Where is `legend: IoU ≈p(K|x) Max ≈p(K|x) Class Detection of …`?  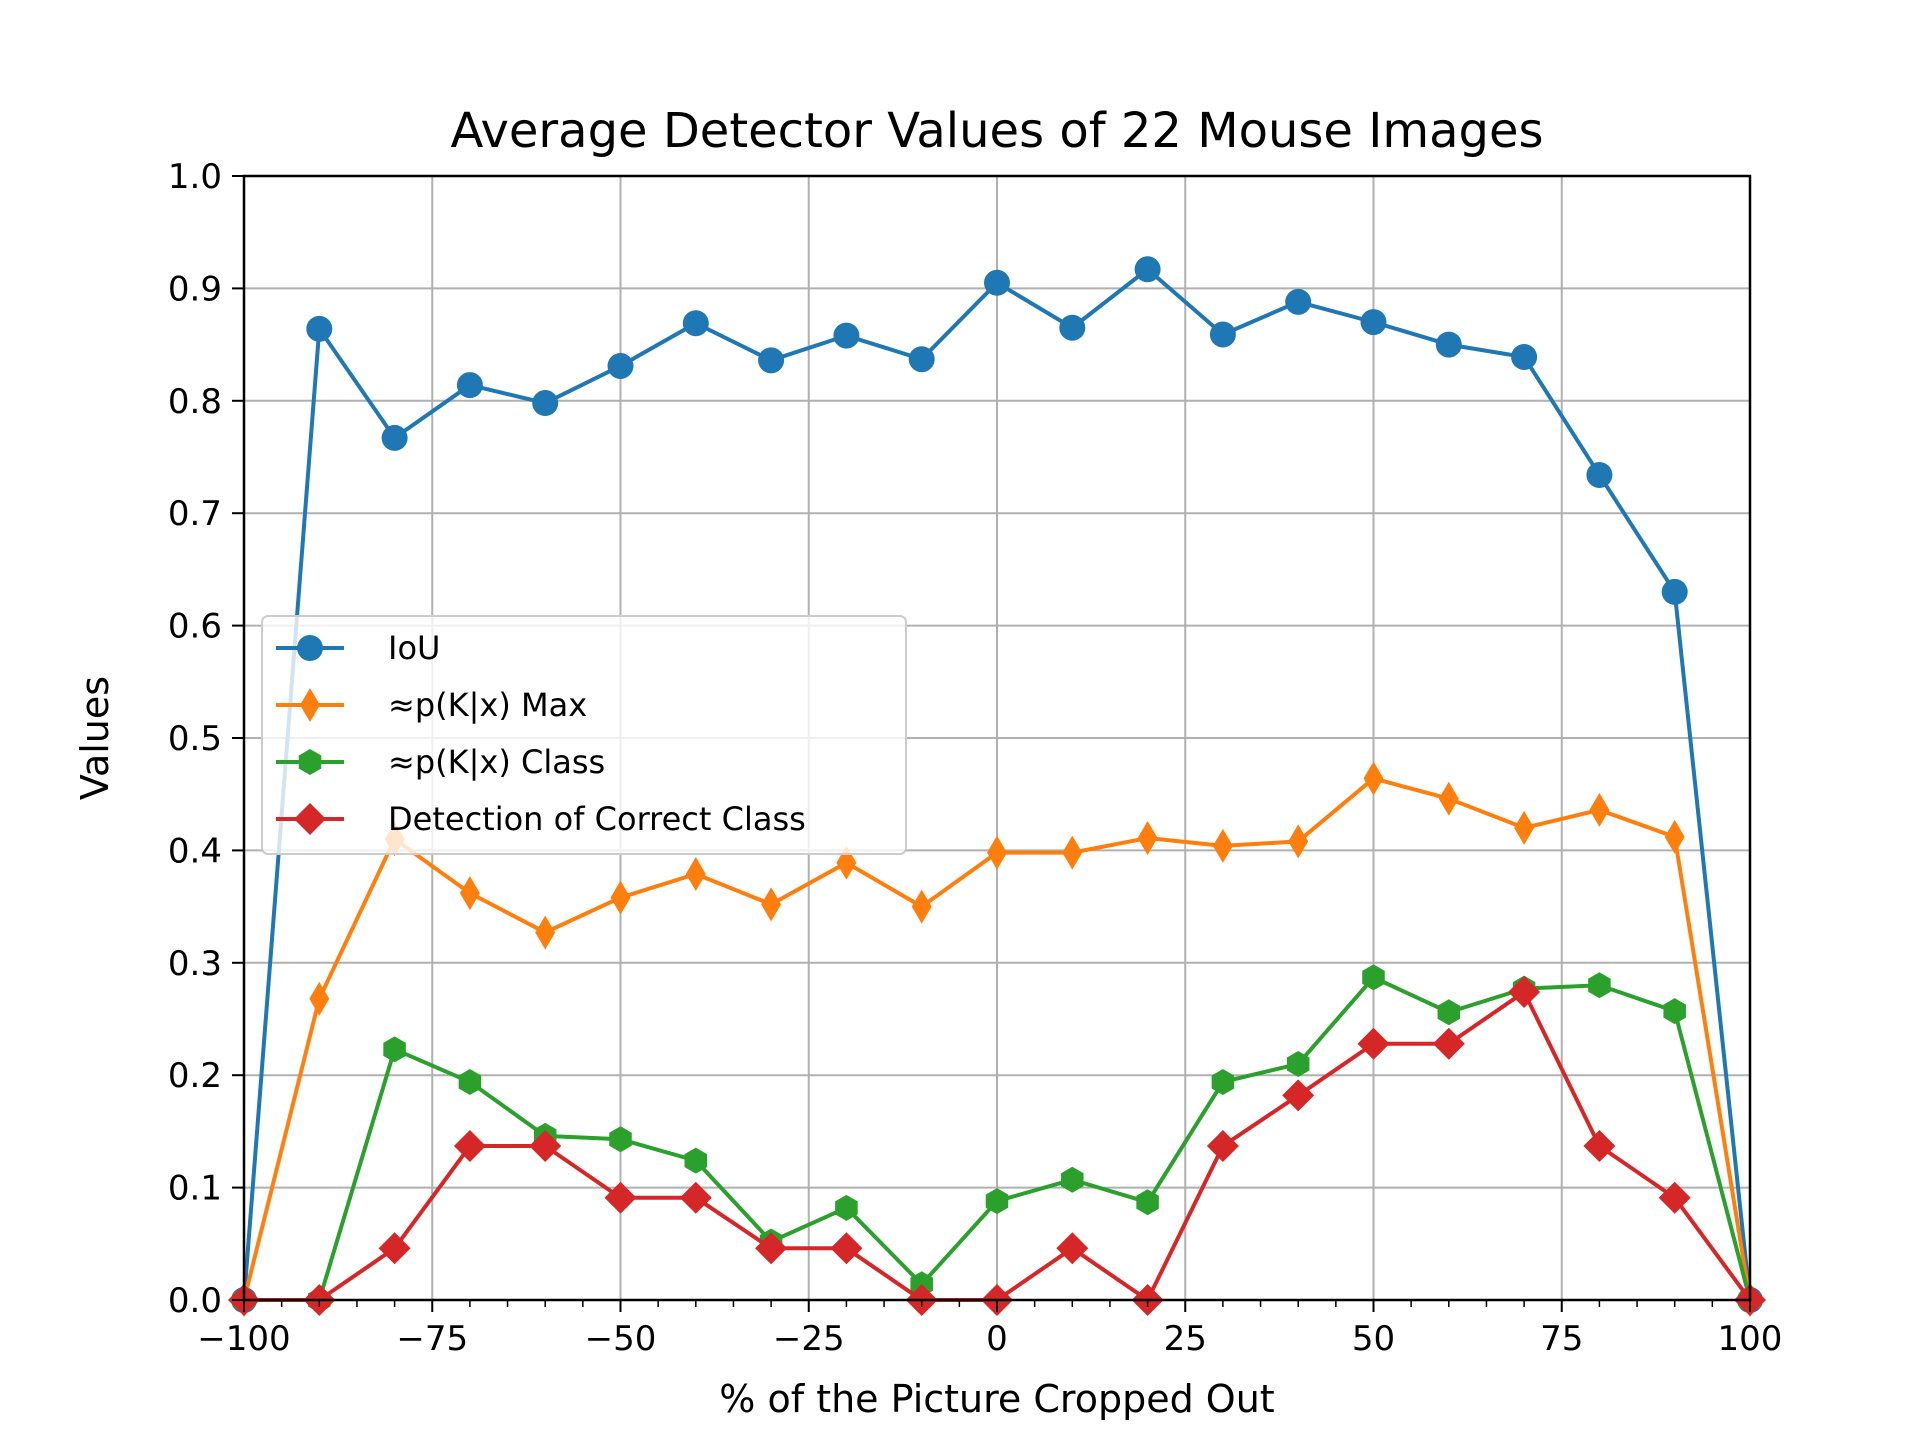 legend: IoU ≈p(K|x) Max ≈p(K|x) Class Detection of … is located at coordinates (584, 735).